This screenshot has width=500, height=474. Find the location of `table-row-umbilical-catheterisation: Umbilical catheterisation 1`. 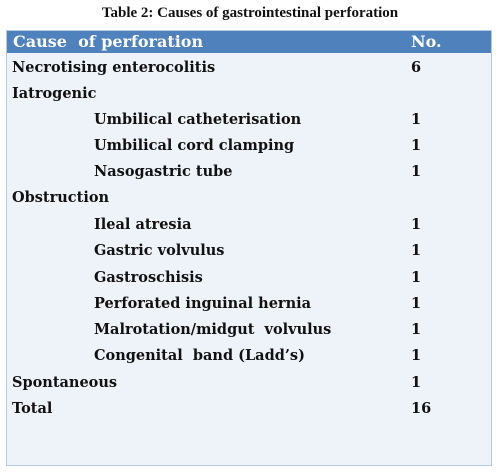

table-row-umbilical-catheterisation: Umbilical catheterisation 1 is located at coordinates (249, 122).